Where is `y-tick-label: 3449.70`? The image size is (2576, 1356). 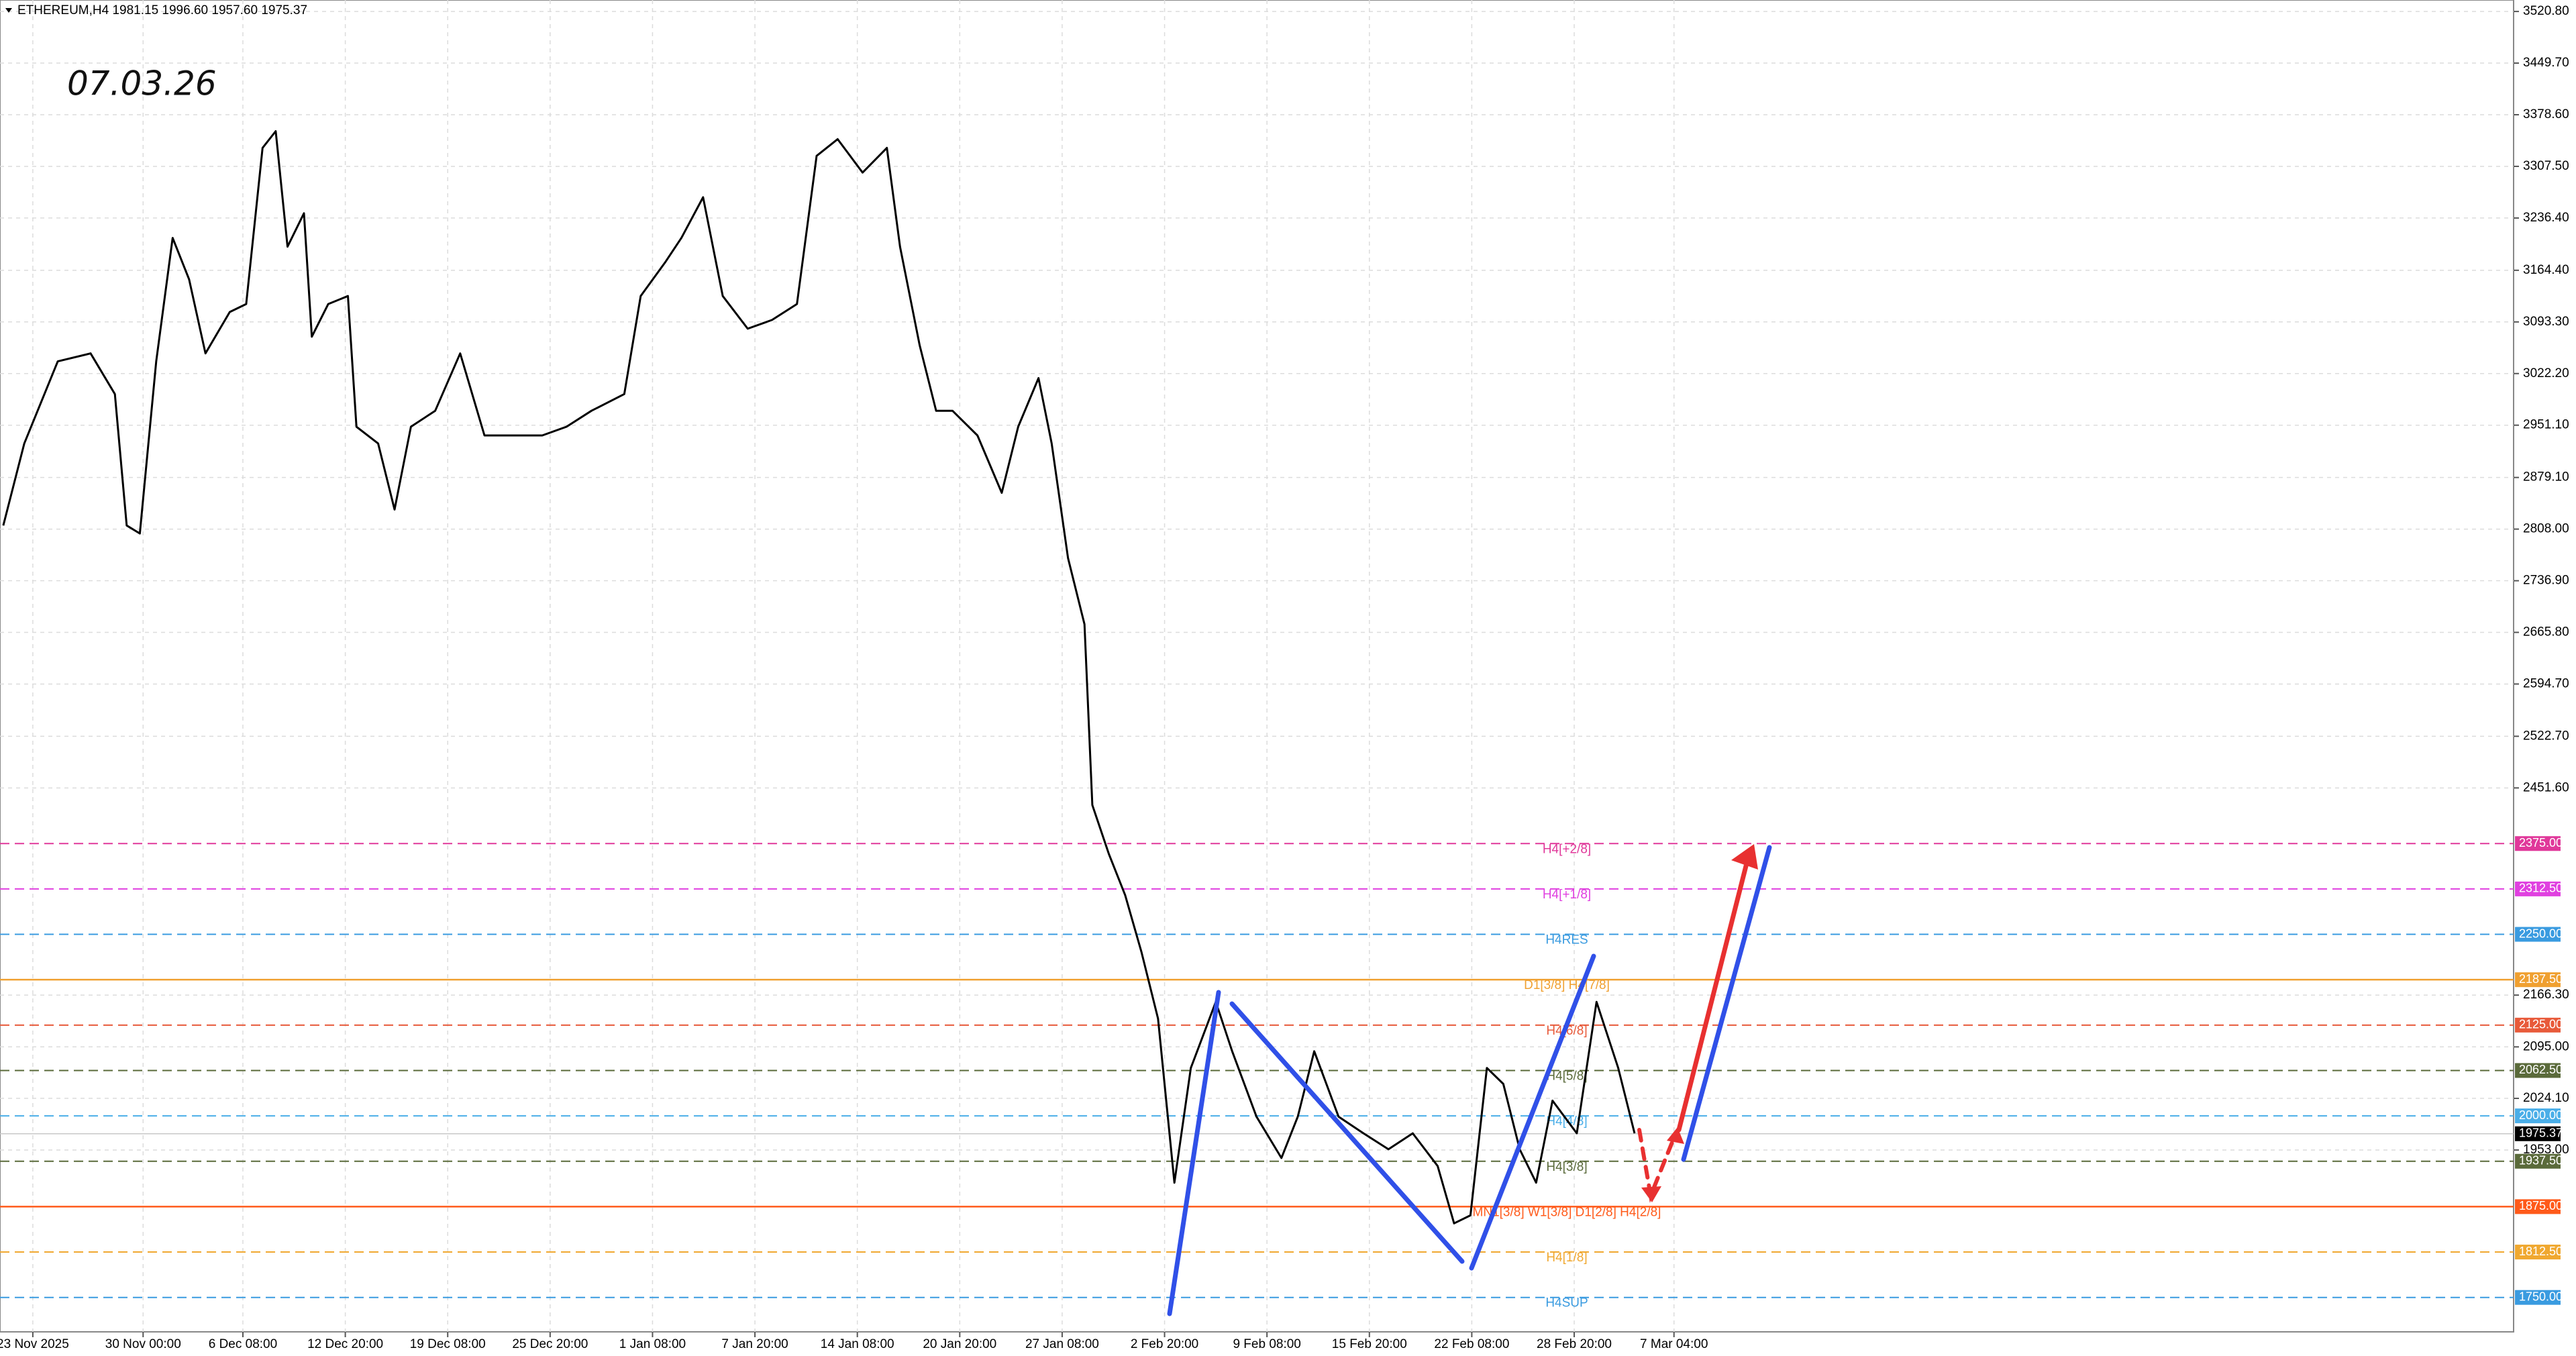 y-tick-label: 3449.70 is located at coordinates (2546, 63).